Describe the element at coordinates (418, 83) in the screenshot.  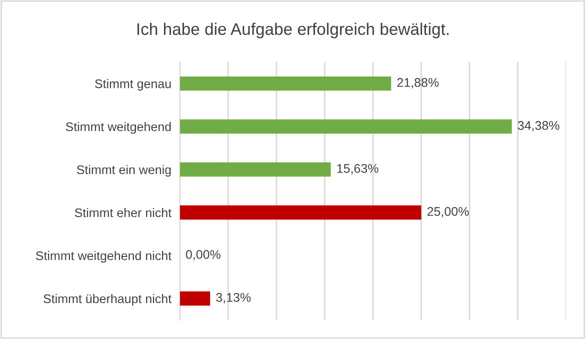
I see `data-label: 21,88%` at that location.